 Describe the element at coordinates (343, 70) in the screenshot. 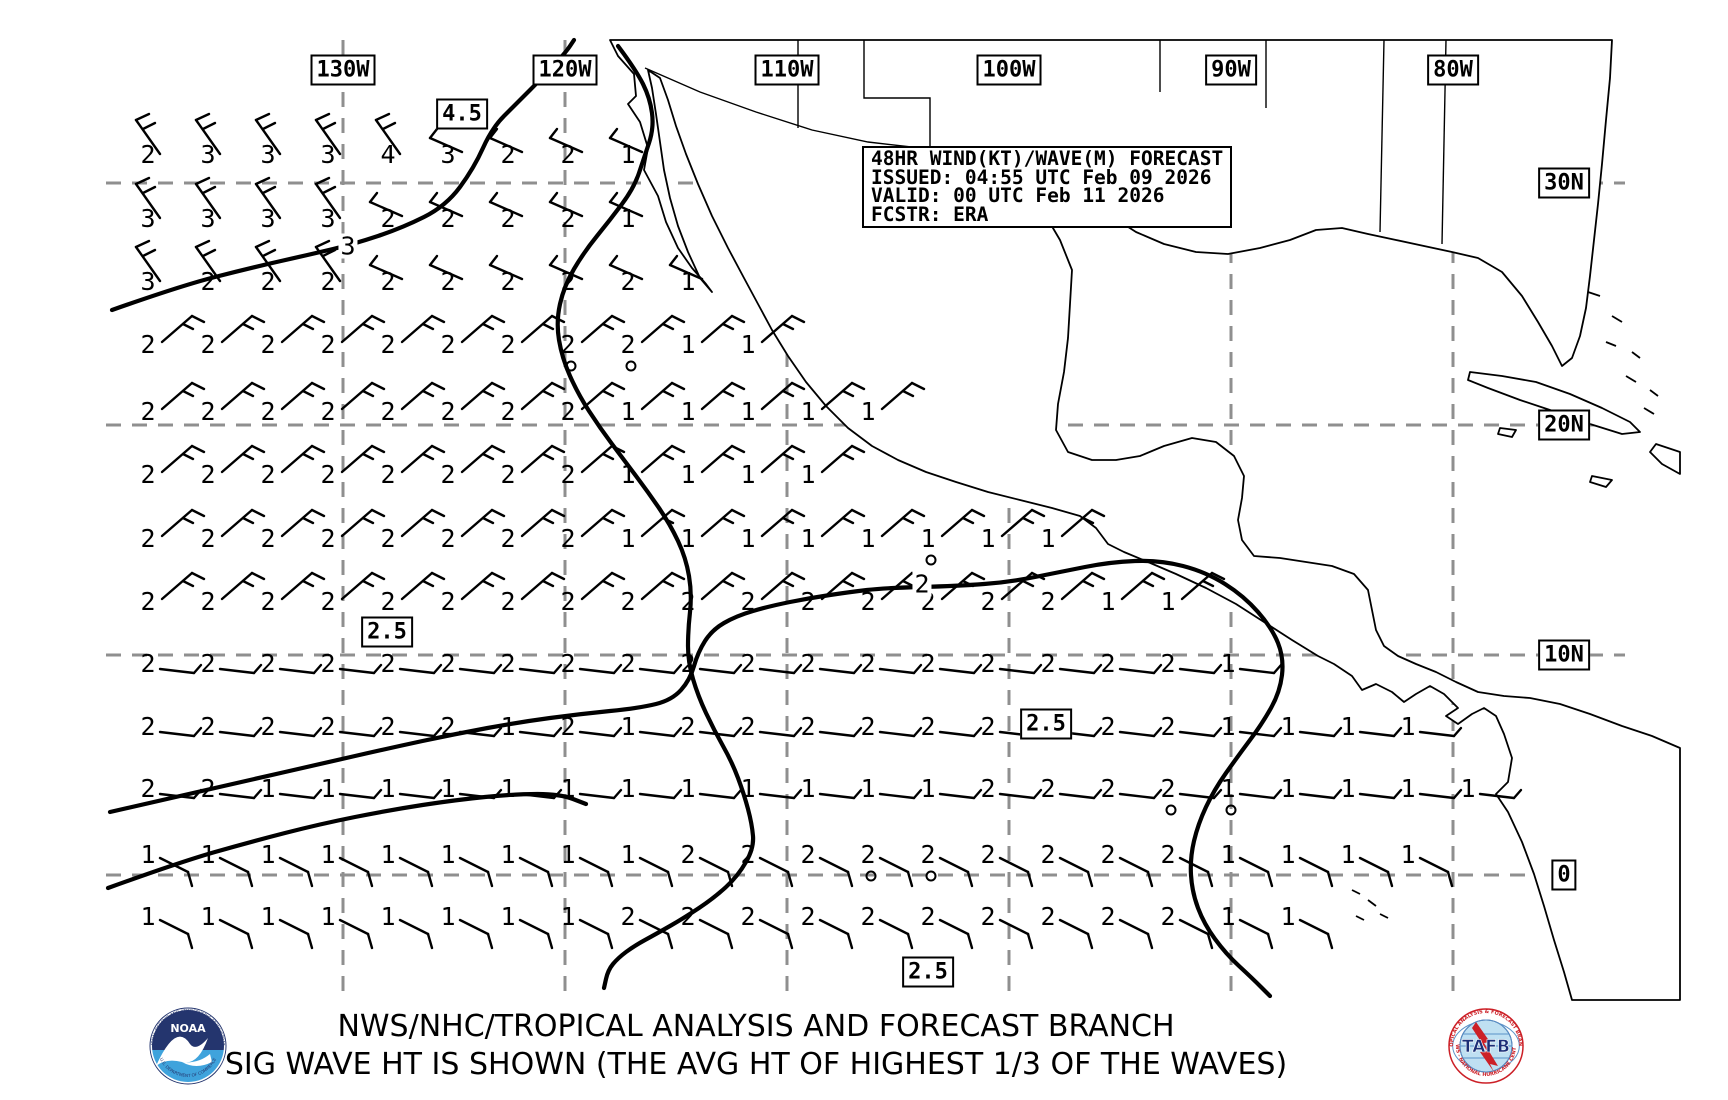

I see `lon-label-130w: 130W` at that location.